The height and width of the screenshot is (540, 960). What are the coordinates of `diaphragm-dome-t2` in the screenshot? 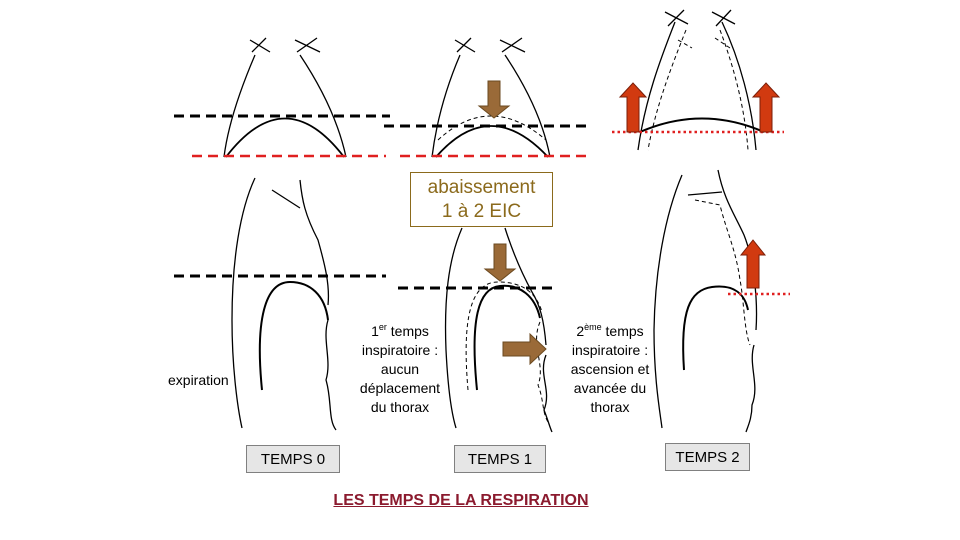 It's located at (702, 125).